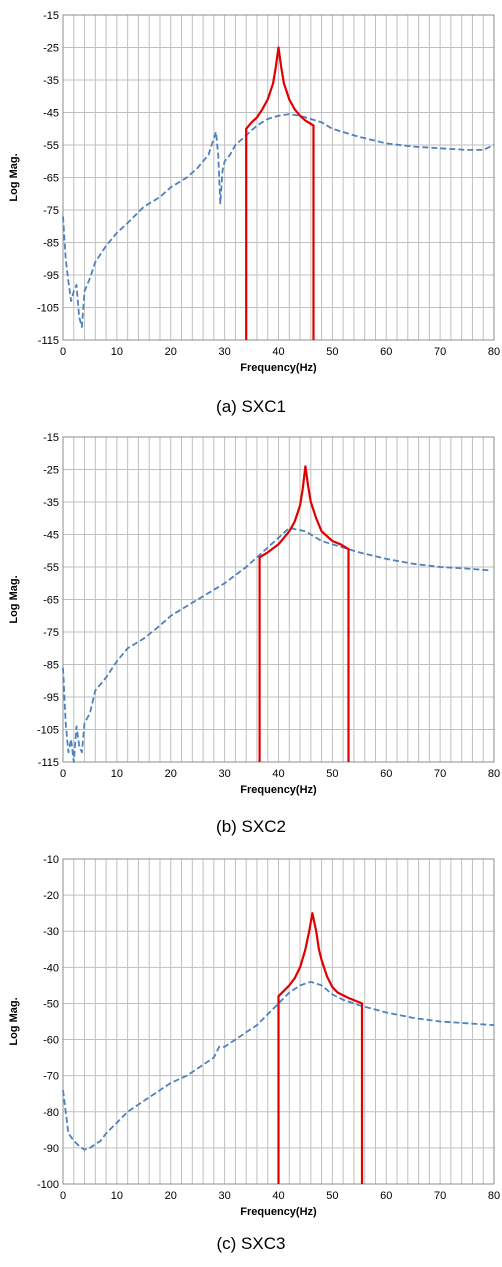 This screenshot has width=502, height=1267. What do you see at coordinates (48, 1185) in the screenshot?
I see `y-tick-label: -100` at bounding box center [48, 1185].